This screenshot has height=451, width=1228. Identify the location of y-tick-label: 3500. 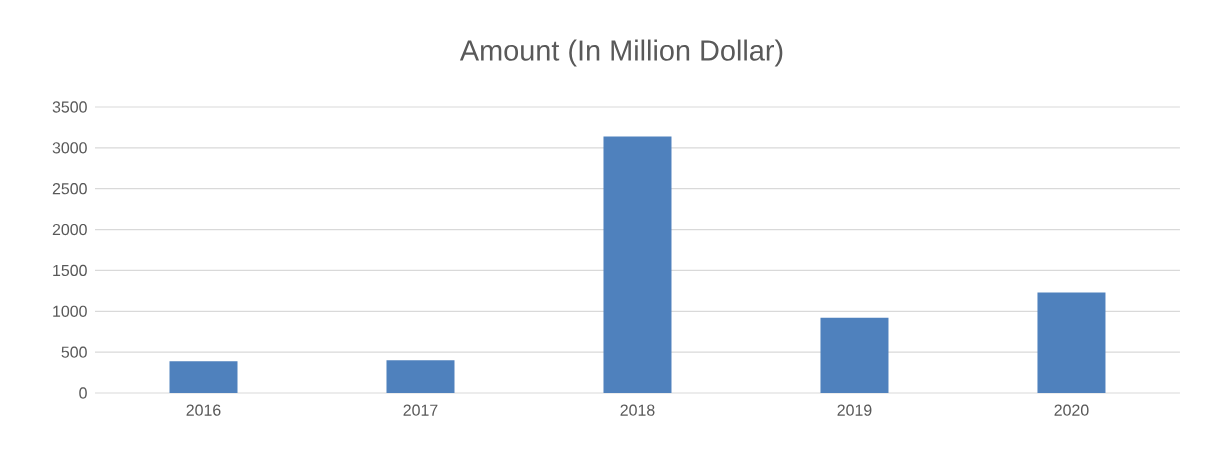
(69, 107).